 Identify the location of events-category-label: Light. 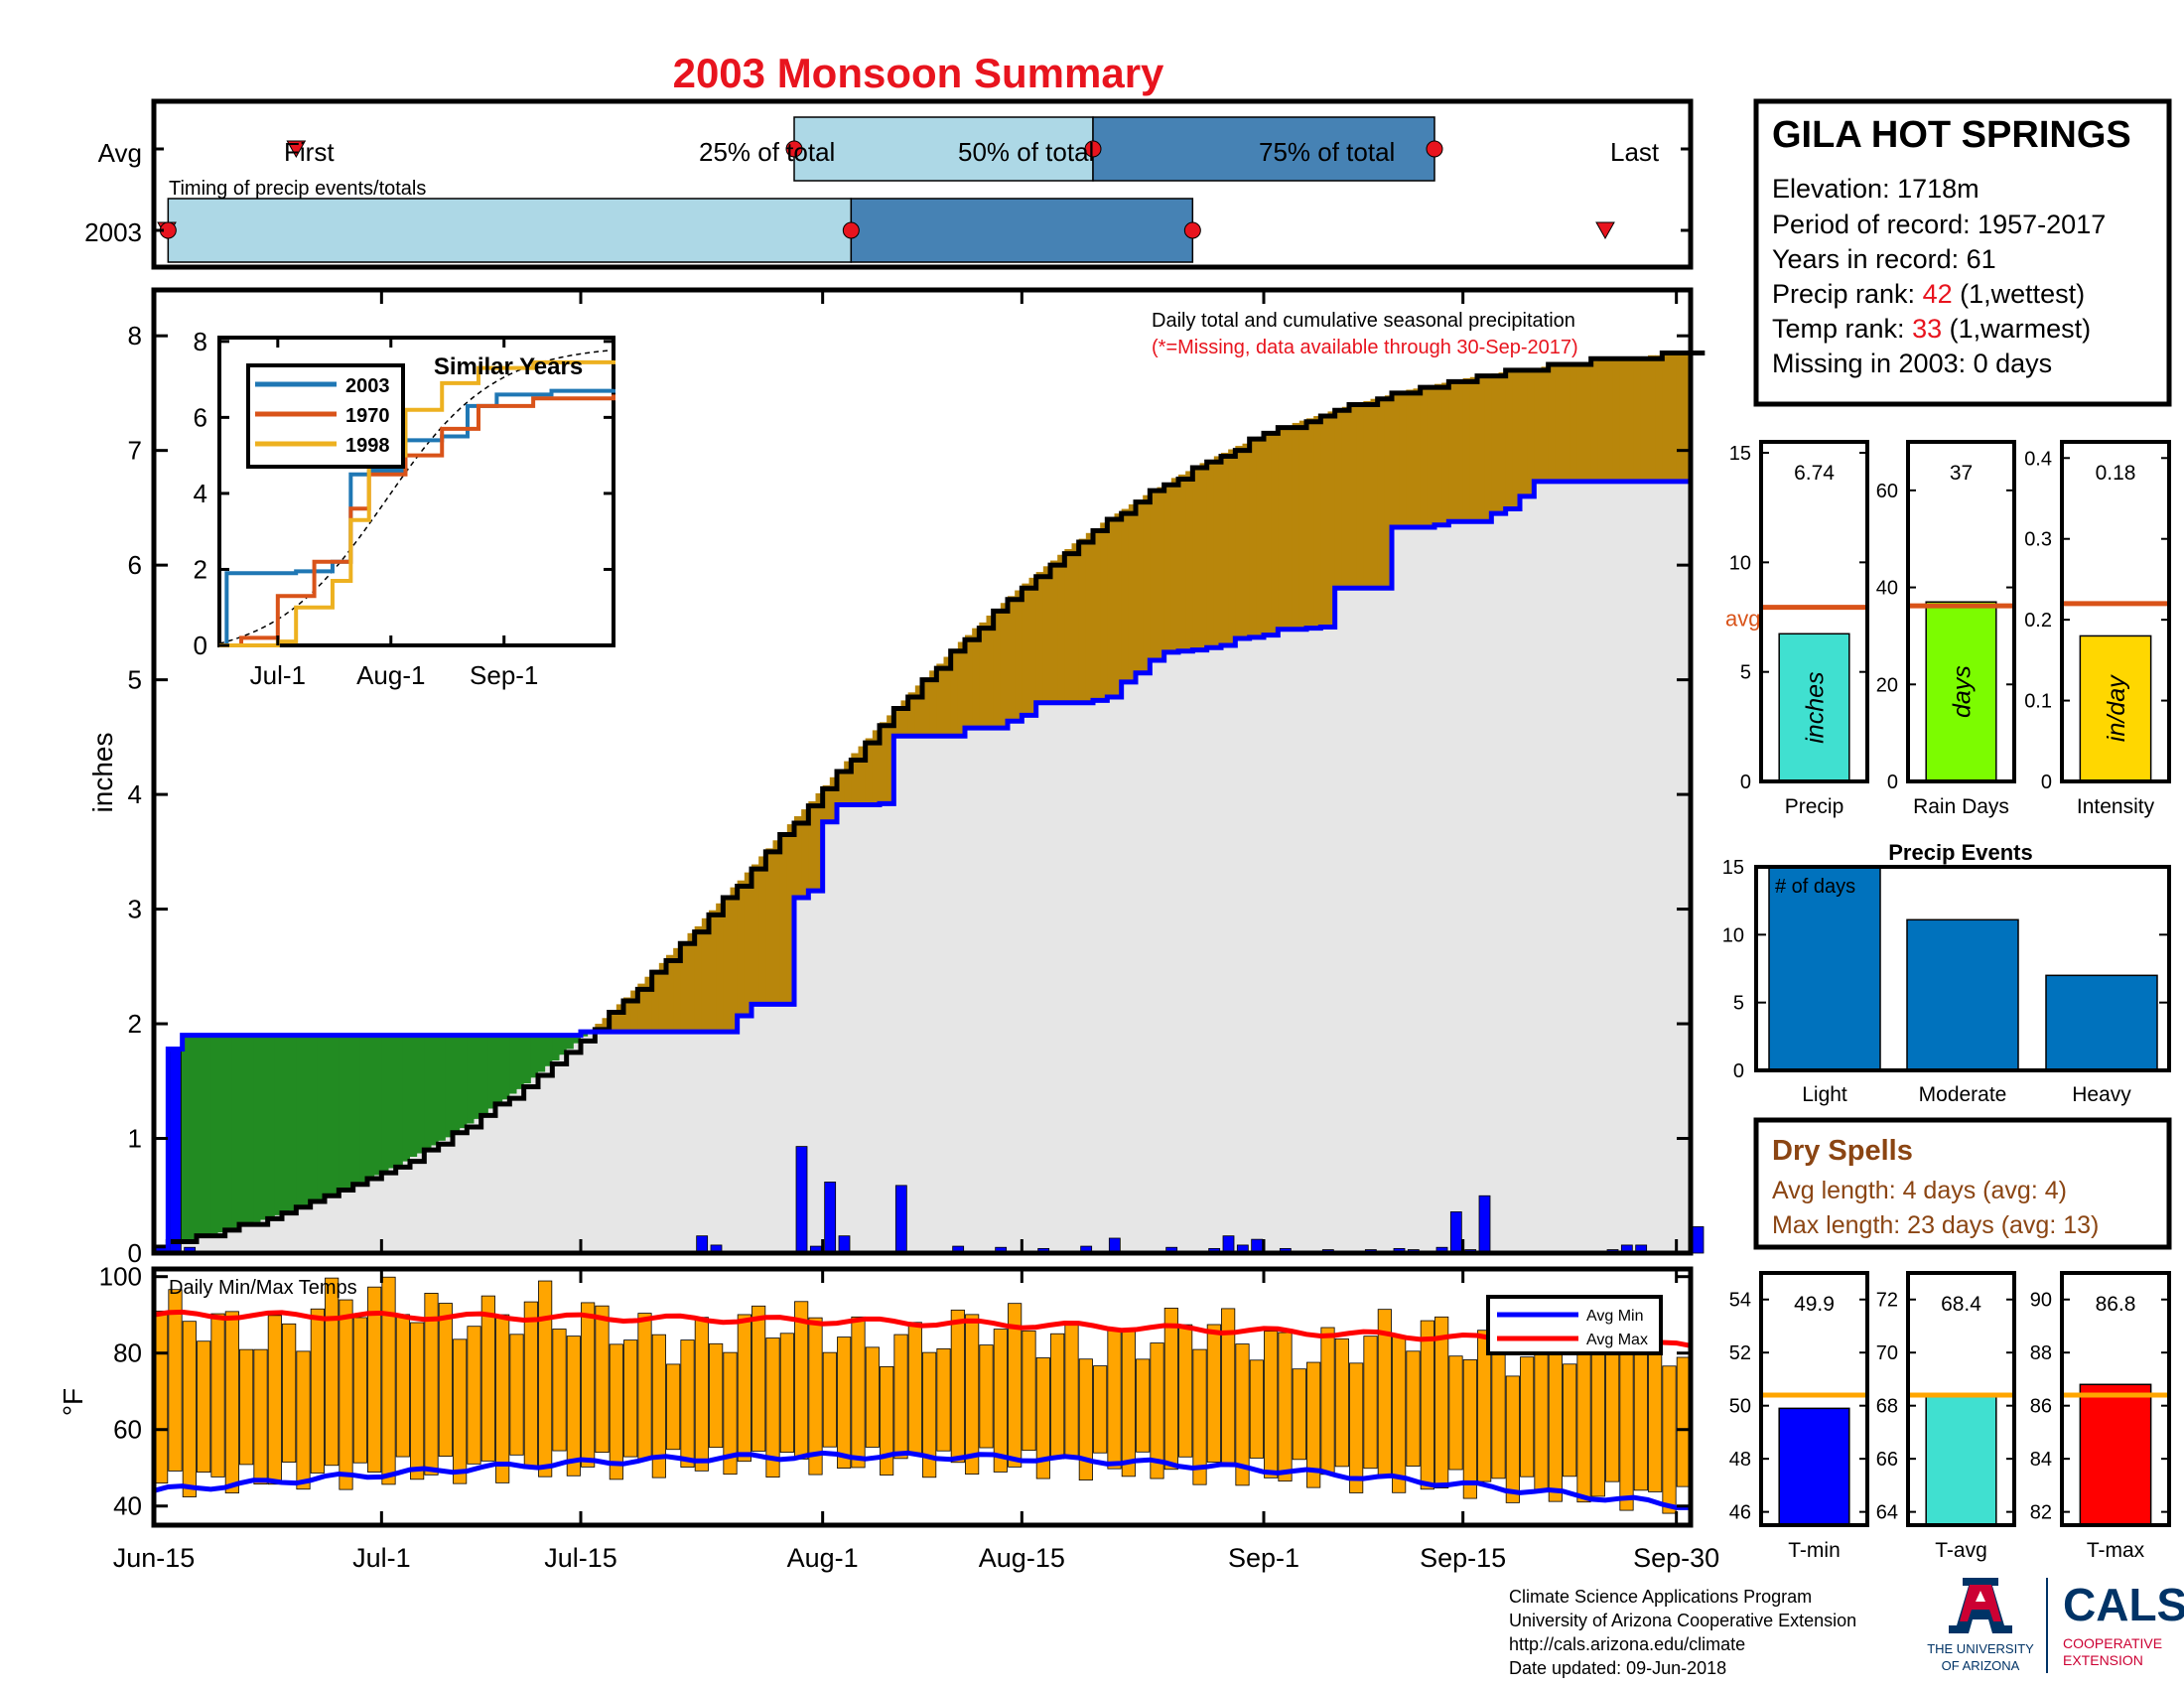
(1824, 1094).